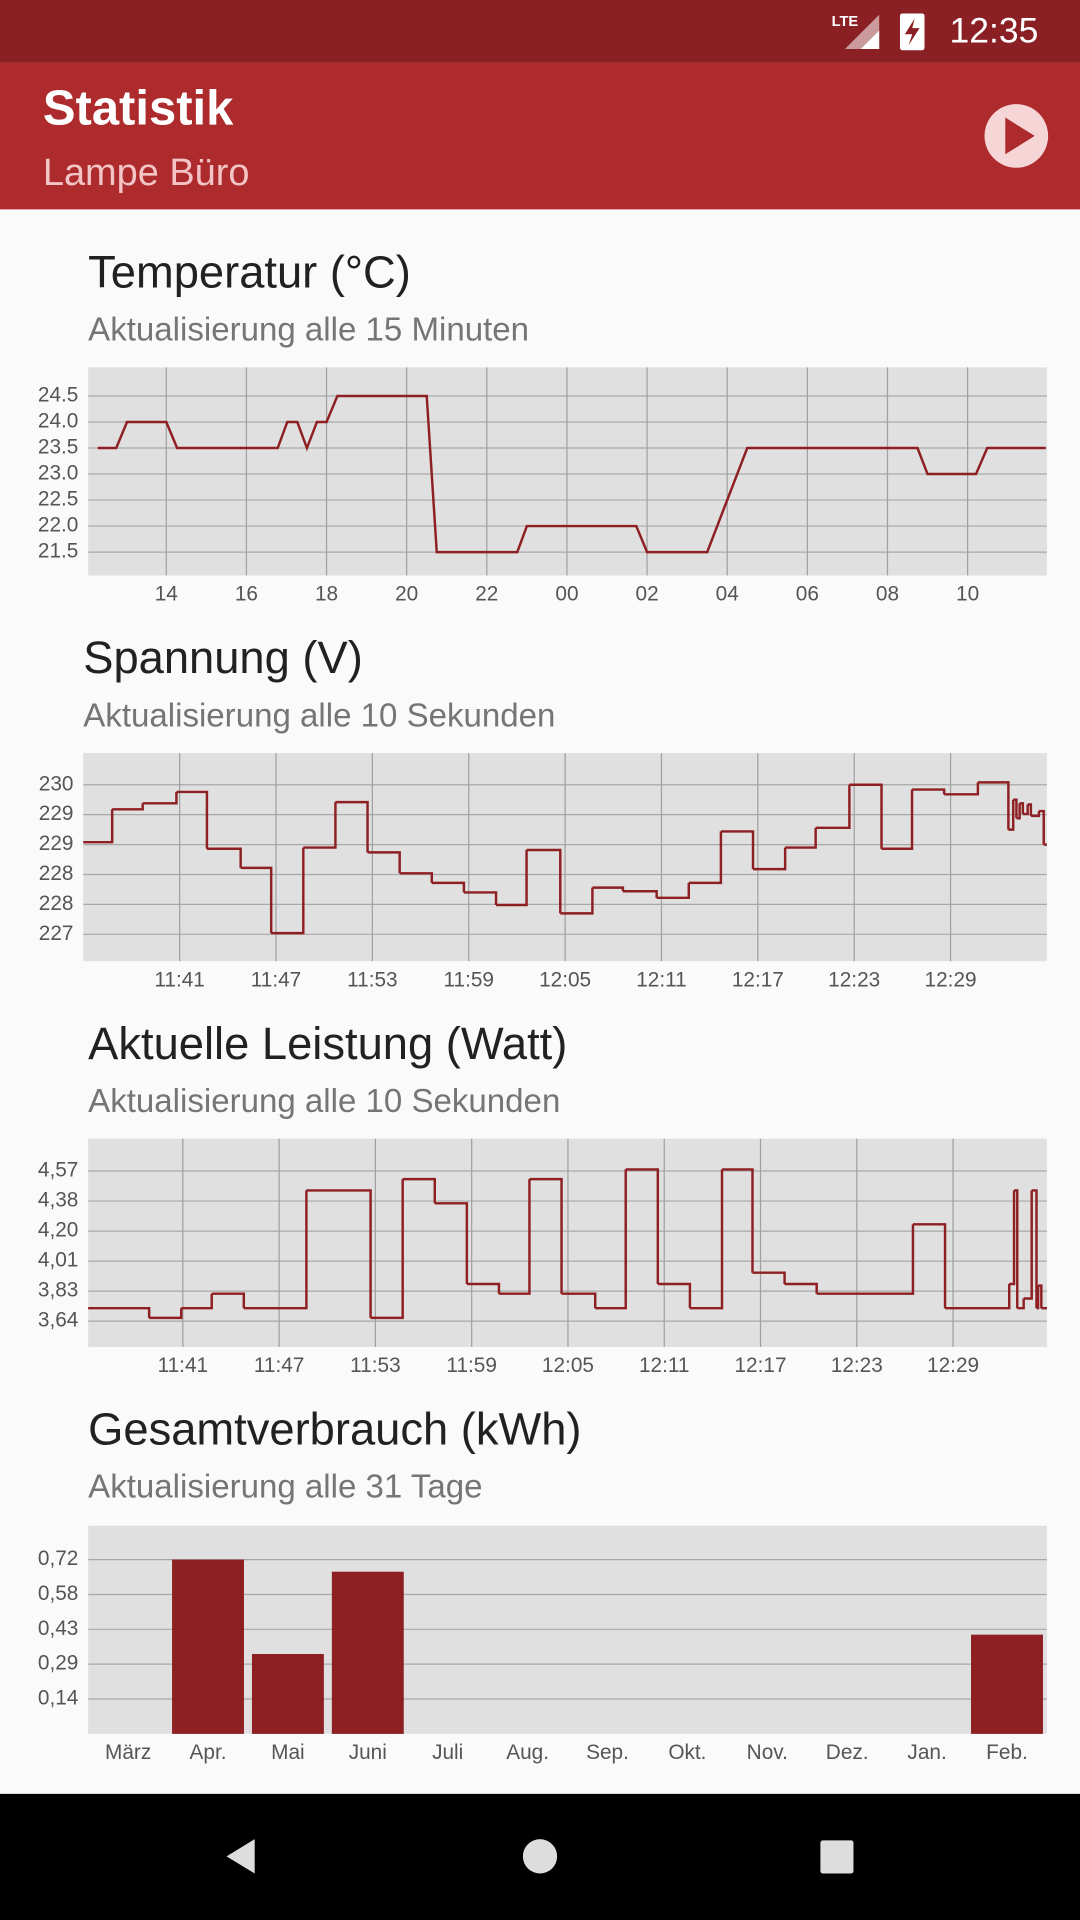  What do you see at coordinates (926, 1752) in the screenshot?
I see `x-tick-label: Jan.` at bounding box center [926, 1752].